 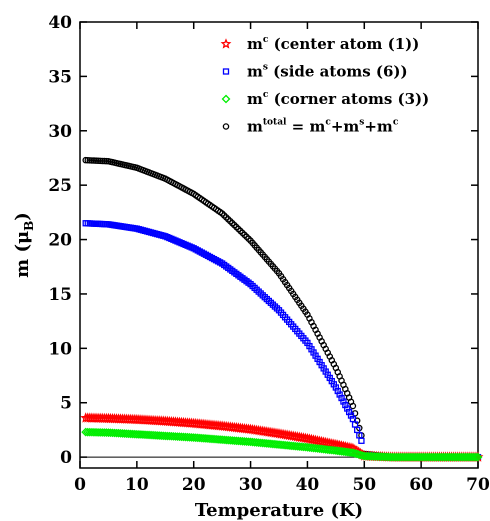 I want to click on y-tick-label: 10, so click(x=60, y=349).